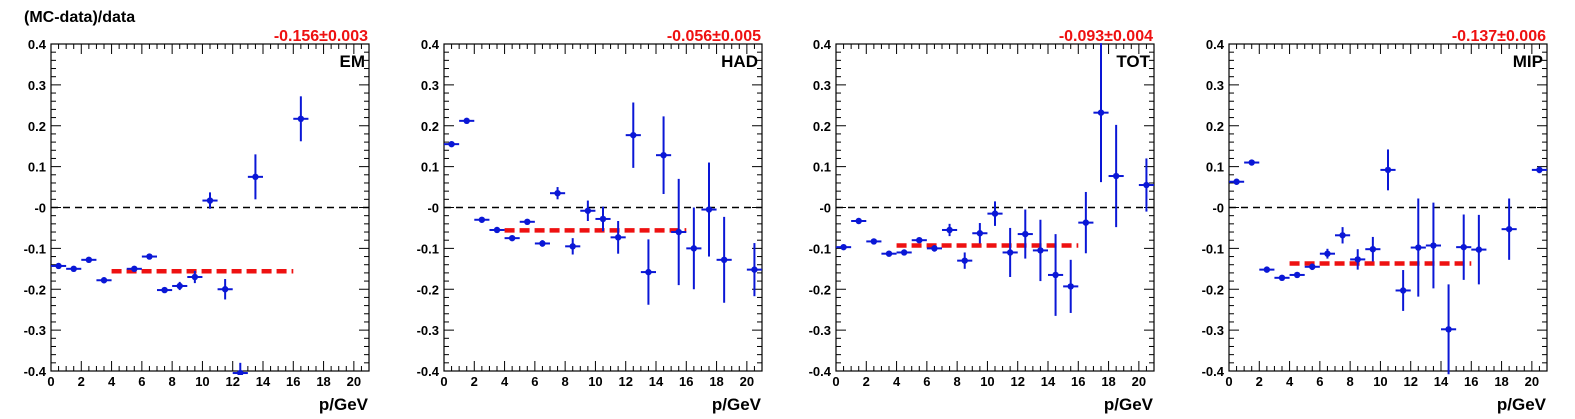  Describe the element at coordinates (1471, 381) in the screenshot. I see `x-tick-label: 16` at that location.